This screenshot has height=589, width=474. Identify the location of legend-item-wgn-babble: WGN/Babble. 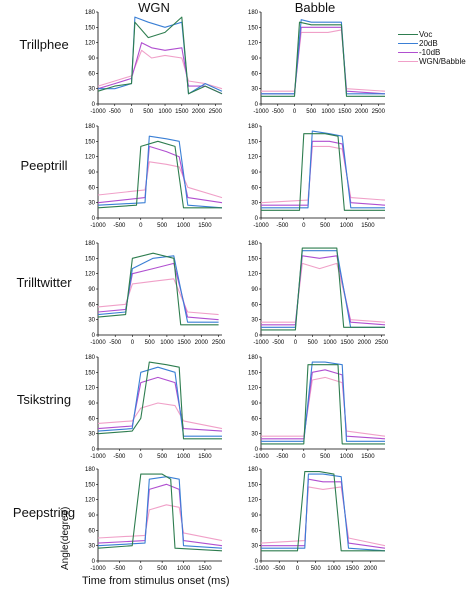
(432, 61).